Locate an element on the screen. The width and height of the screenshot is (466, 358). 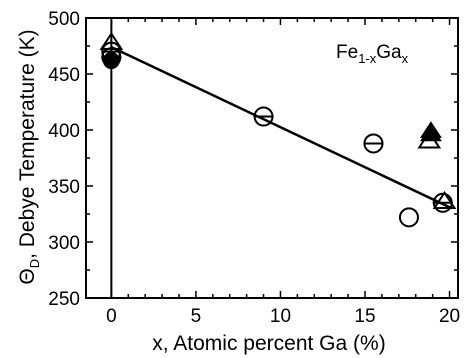
filled-circle-point is located at coordinates (111, 61).